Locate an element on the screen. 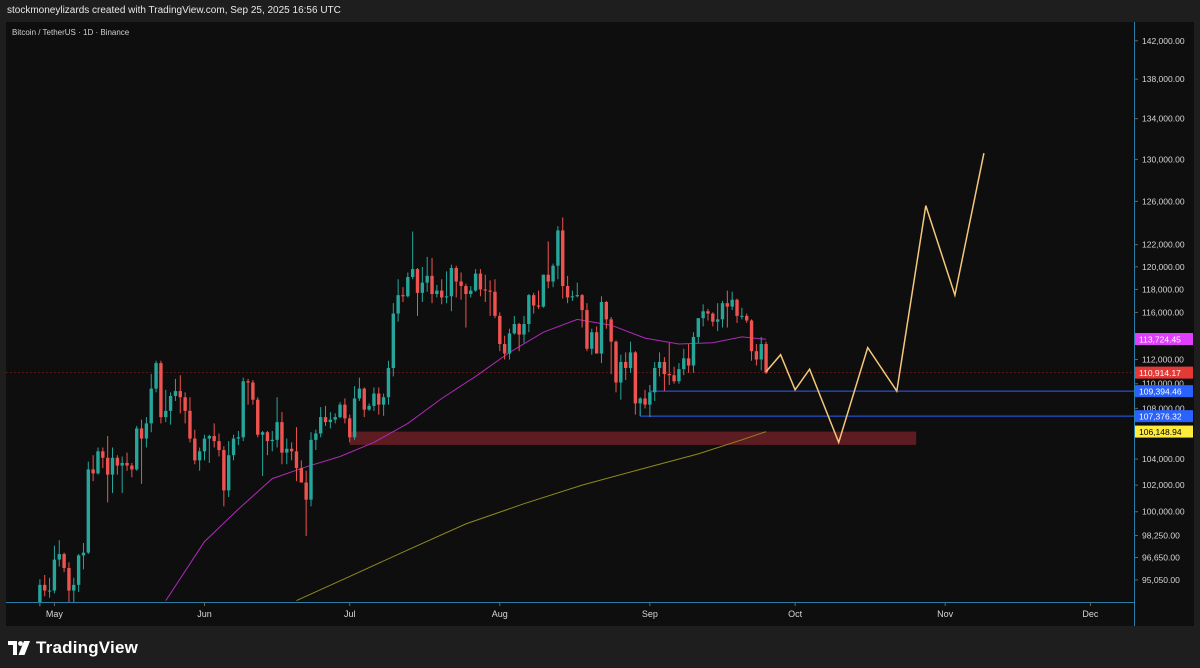 The height and width of the screenshot is (668, 1200). projection-path is located at coordinates (875, 299).